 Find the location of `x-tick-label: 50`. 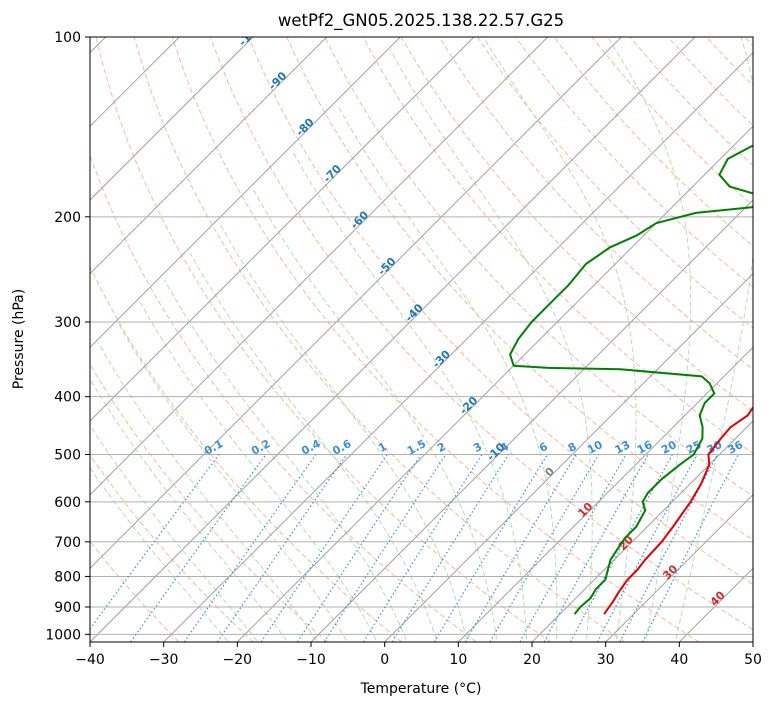

x-tick-label: 50 is located at coordinates (753, 660).